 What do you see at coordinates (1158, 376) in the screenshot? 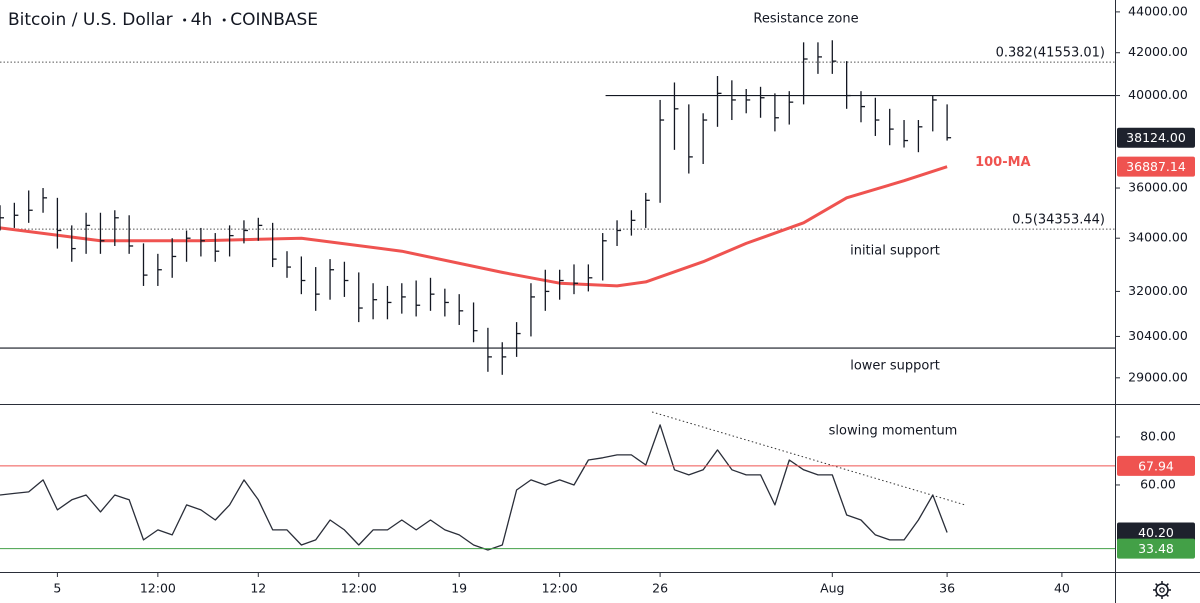
I see `y-tick-label: 29000.00` at bounding box center [1158, 376].